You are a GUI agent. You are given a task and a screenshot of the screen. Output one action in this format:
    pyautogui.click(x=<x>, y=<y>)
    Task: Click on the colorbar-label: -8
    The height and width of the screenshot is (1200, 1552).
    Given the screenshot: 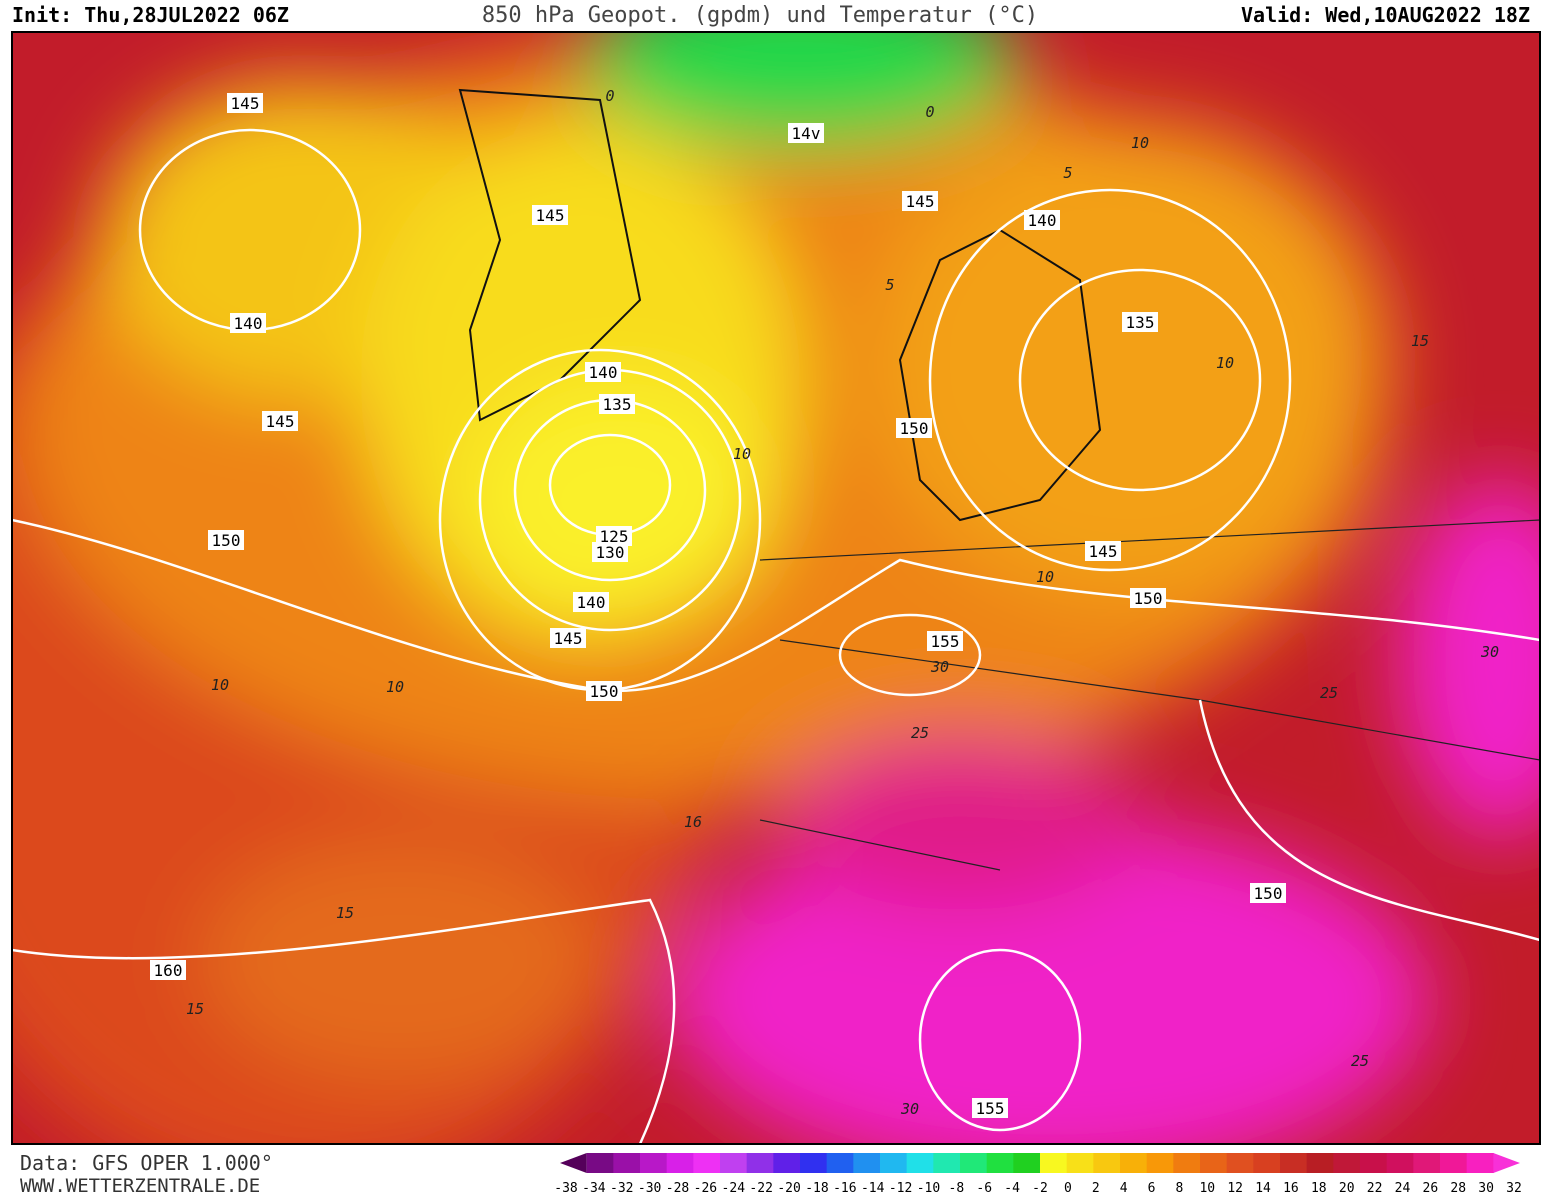 What is the action you would take?
    pyautogui.click(x=957, y=1188)
    